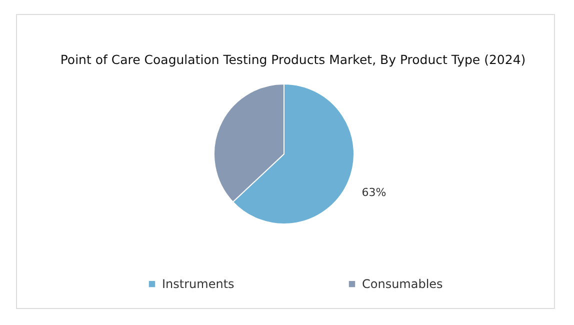 This screenshot has width=574, height=325. What do you see at coordinates (293, 59) in the screenshot?
I see `chart-title: Point of Care Coagulation Testing Products Market, By Product Type (2024)` at bounding box center [293, 59].